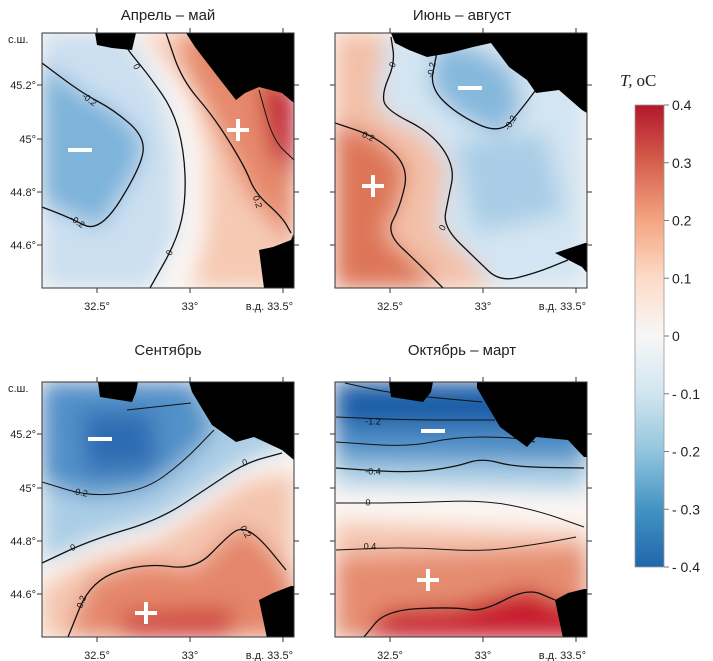 This screenshot has height=661, width=713. What do you see at coordinates (27, 140) in the screenshot?
I see `lat-tick-label: 45°` at bounding box center [27, 140].